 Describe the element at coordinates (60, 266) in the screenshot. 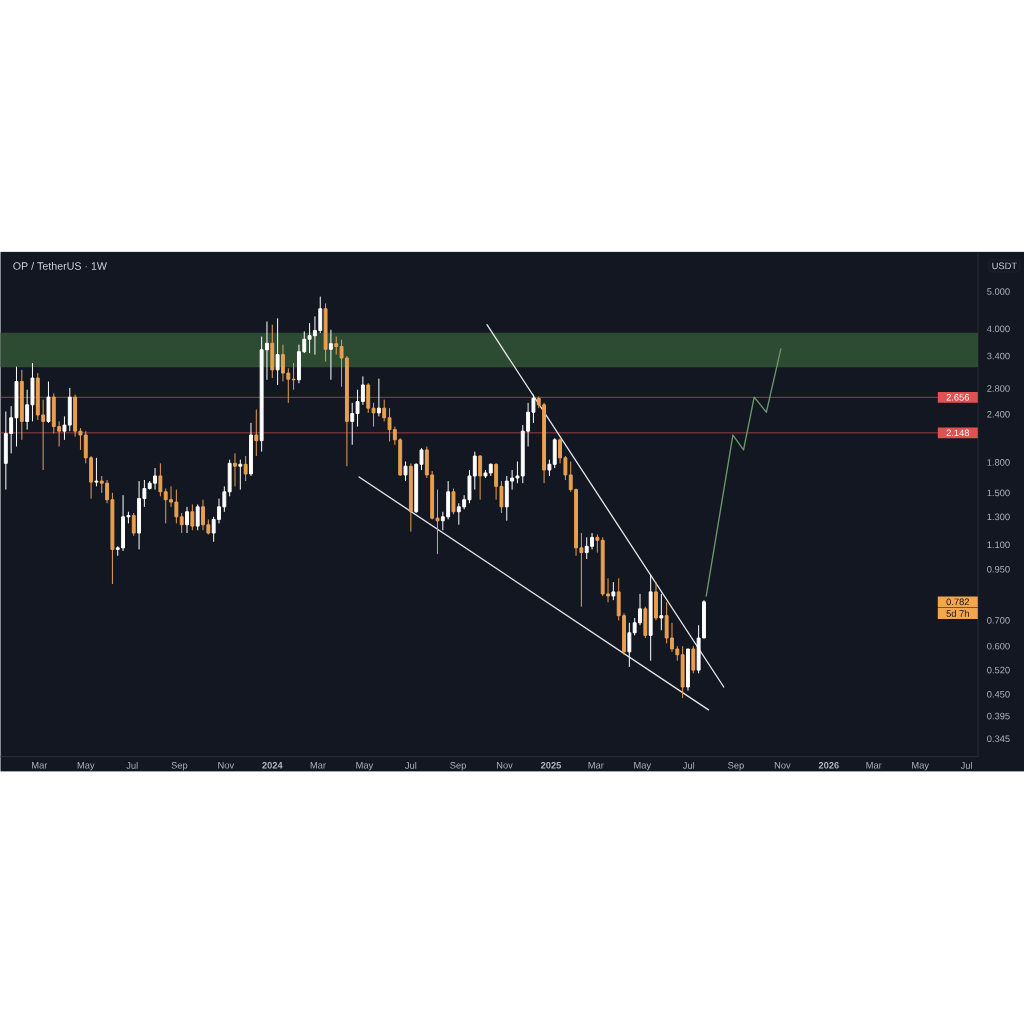

I see `text: OP / TetherUS · 1W` at that location.